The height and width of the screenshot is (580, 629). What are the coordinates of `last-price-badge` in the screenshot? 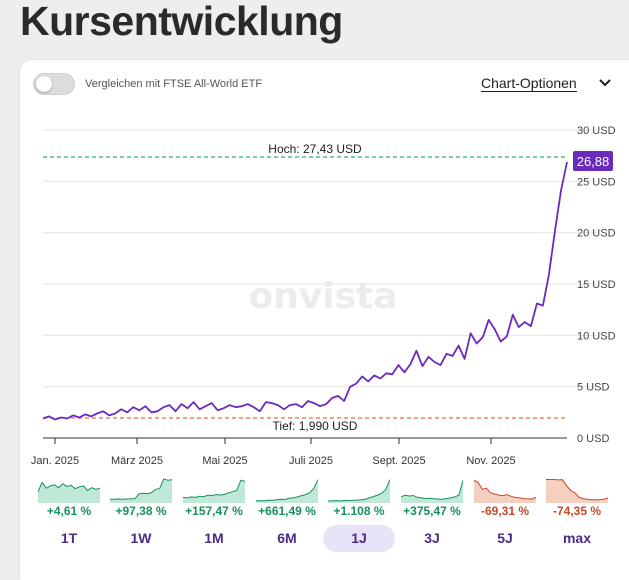 It's located at (593, 161).